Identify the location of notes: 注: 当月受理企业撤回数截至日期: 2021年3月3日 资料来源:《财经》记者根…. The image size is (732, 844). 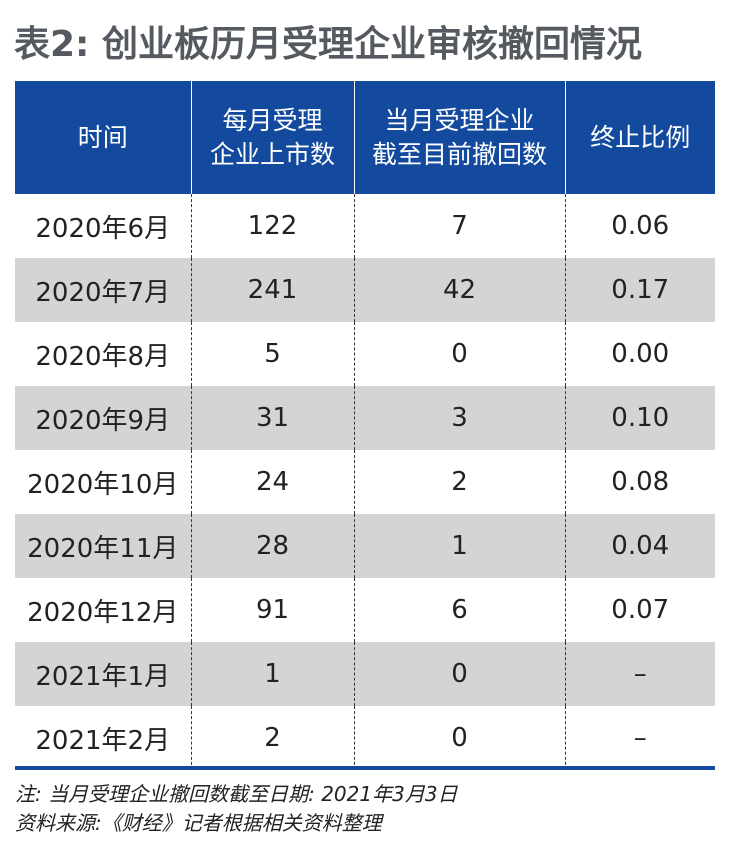
(365, 809).